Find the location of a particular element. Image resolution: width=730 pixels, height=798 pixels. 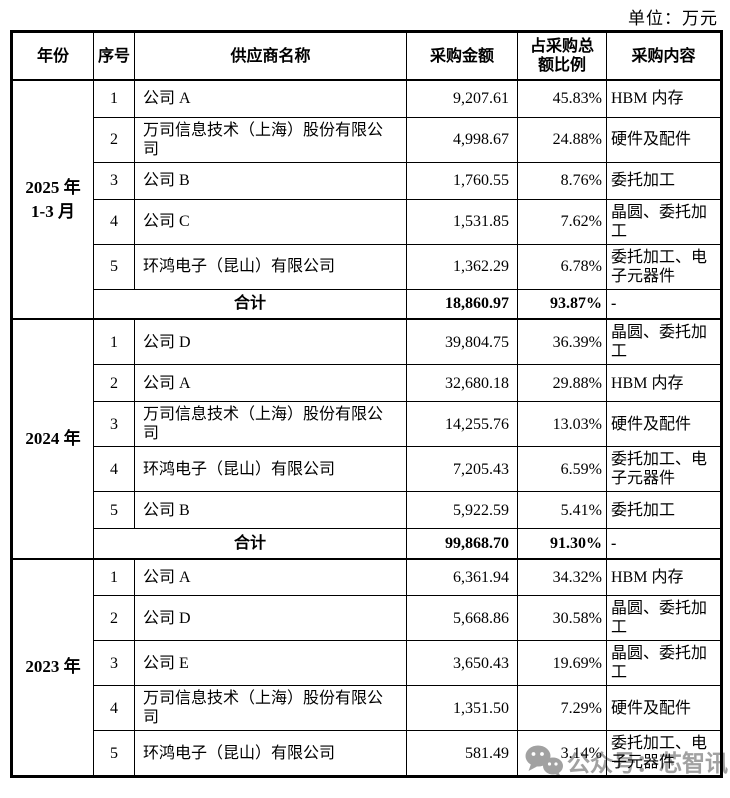

purchase-amount: 1,760.55 is located at coordinates (462, 180).